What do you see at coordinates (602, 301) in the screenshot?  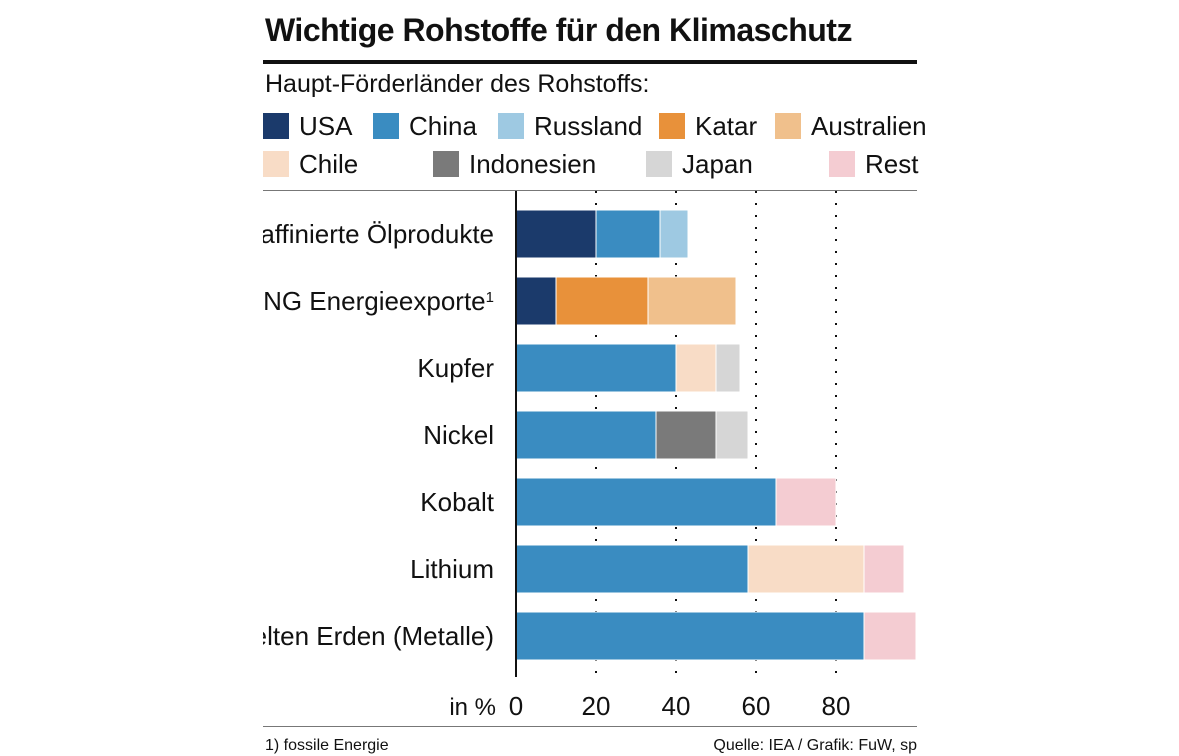 I see `bar-segment-2-katar` at bounding box center [602, 301].